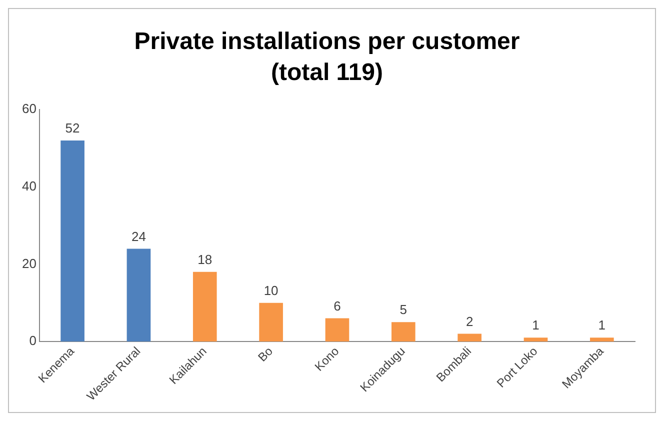  What do you see at coordinates (29, 108) in the screenshot?
I see `y-tick-label: 60` at bounding box center [29, 108].